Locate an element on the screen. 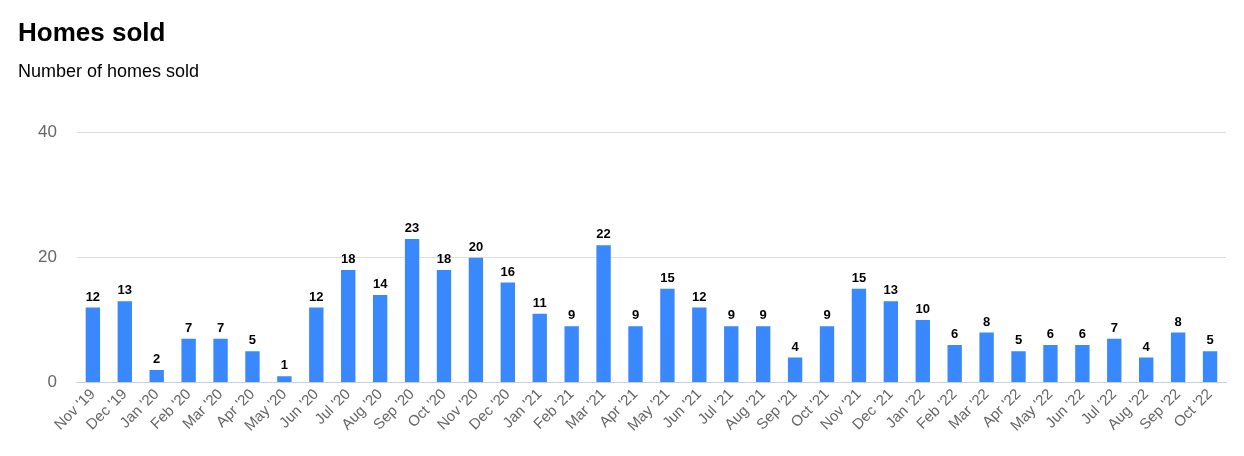 This screenshot has width=1244, height=456. data-label: 11 is located at coordinates (539, 302).